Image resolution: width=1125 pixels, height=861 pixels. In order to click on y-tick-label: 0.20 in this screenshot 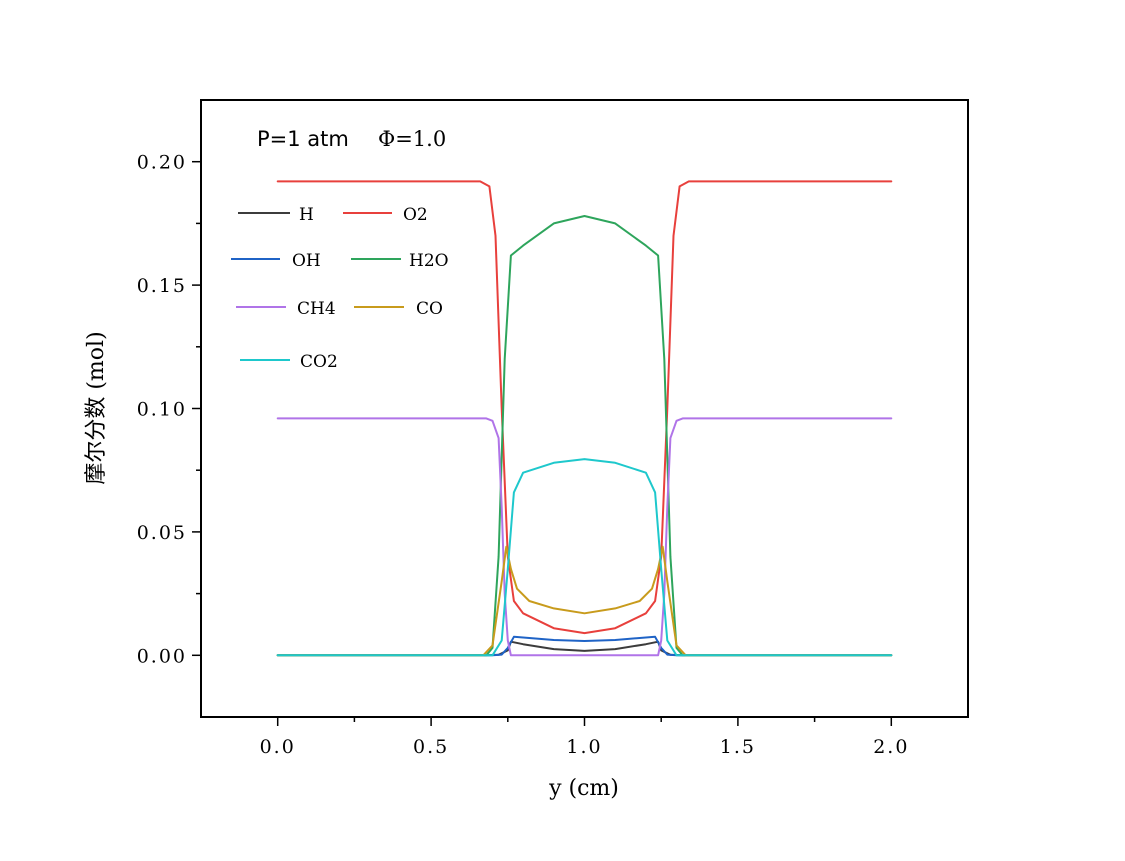, I will do `click(162, 163)`.